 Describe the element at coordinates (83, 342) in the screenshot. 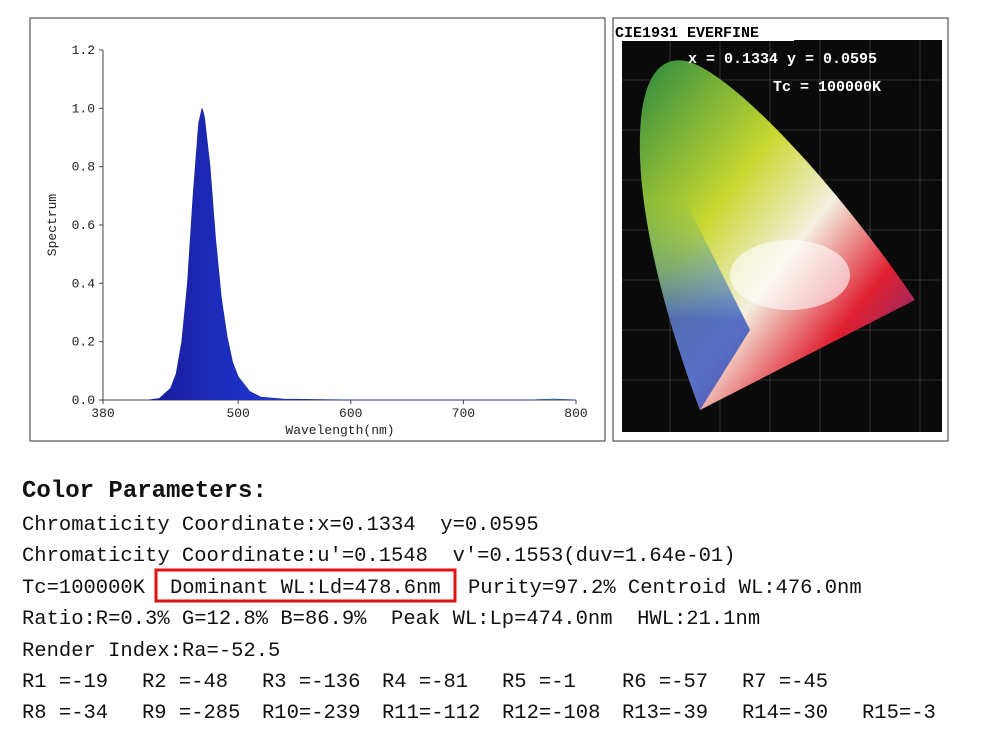

I see `y-tick-label: 0.2` at that location.